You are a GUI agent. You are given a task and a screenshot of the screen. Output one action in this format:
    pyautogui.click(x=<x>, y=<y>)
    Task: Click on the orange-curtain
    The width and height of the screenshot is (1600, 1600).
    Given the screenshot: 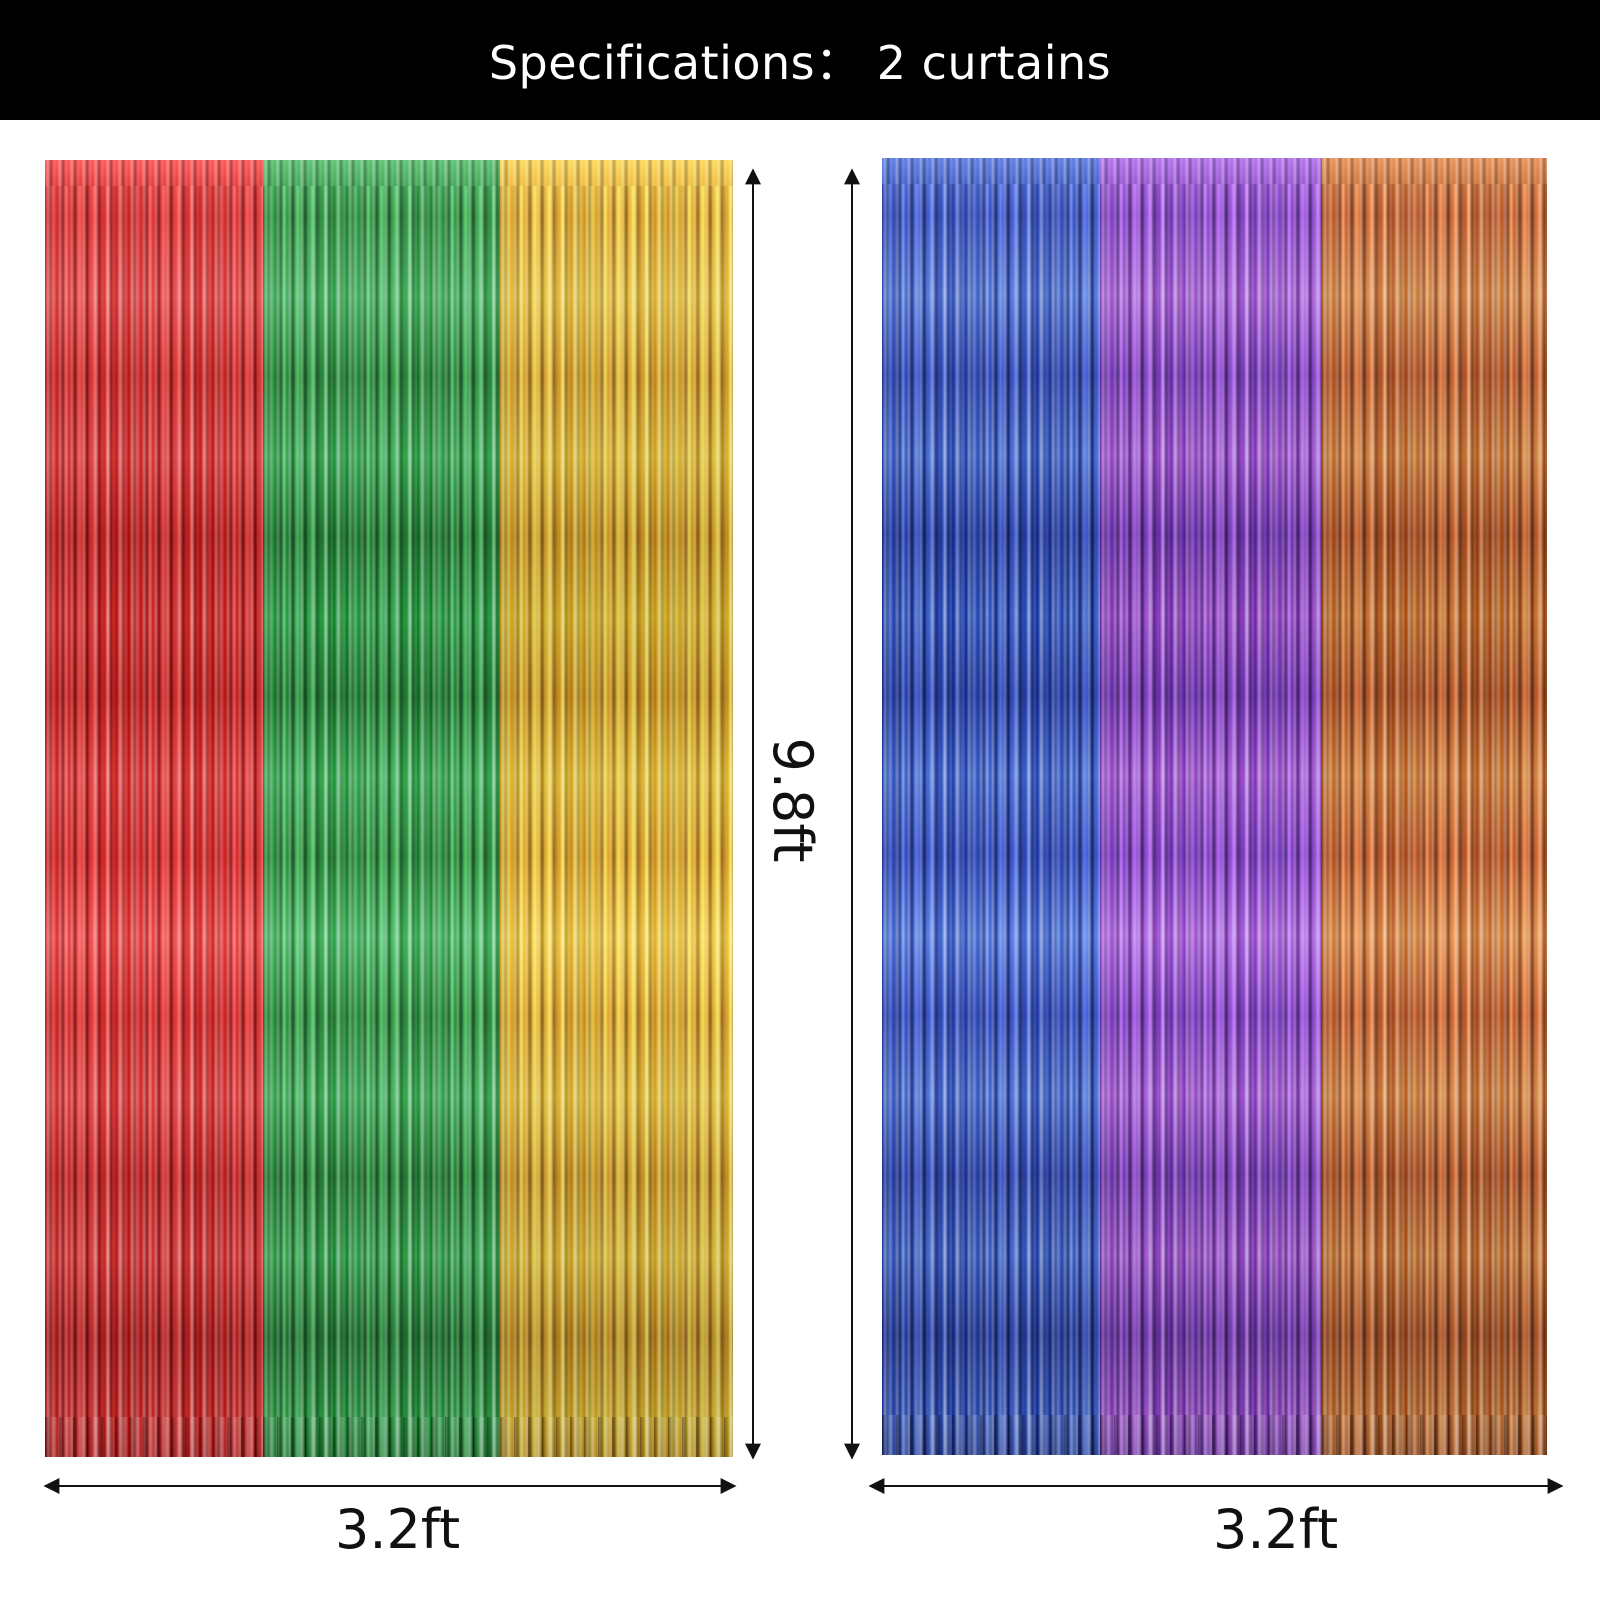 What is the action you would take?
    pyautogui.click(x=1434, y=806)
    